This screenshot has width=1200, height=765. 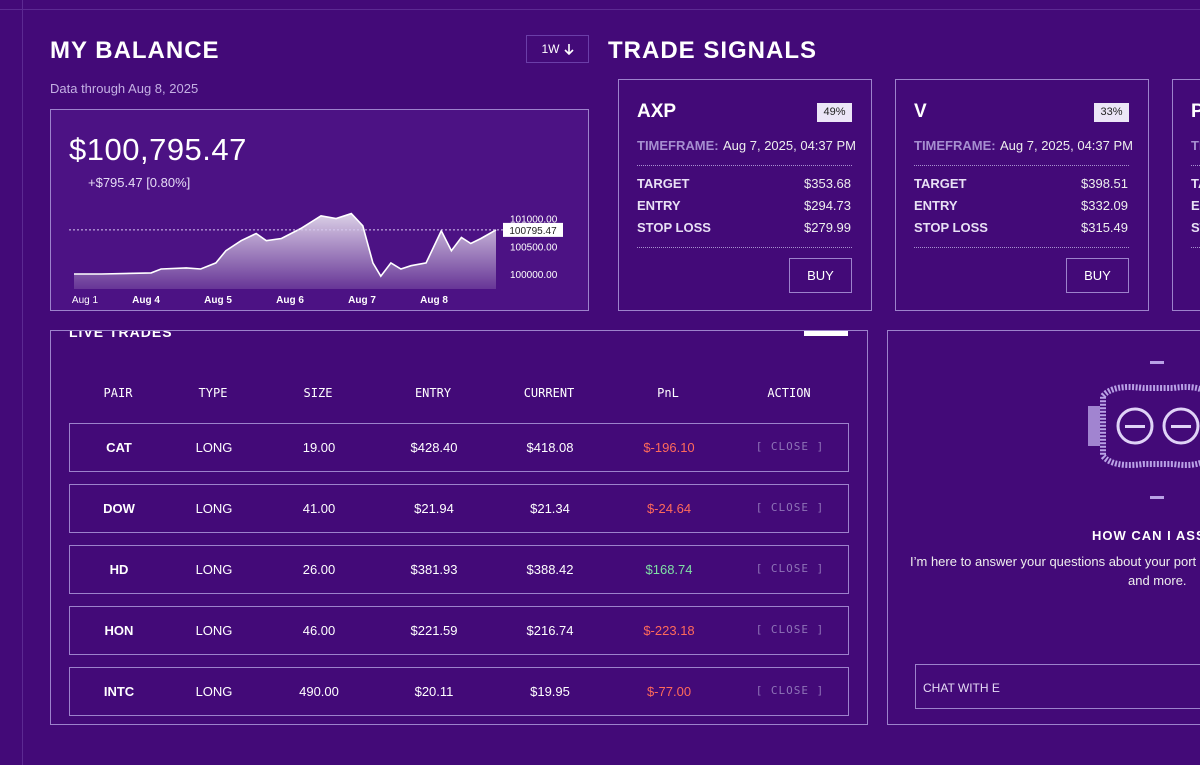 I want to click on balance-change: +$795.47 [0.80%], so click(x=139, y=182).